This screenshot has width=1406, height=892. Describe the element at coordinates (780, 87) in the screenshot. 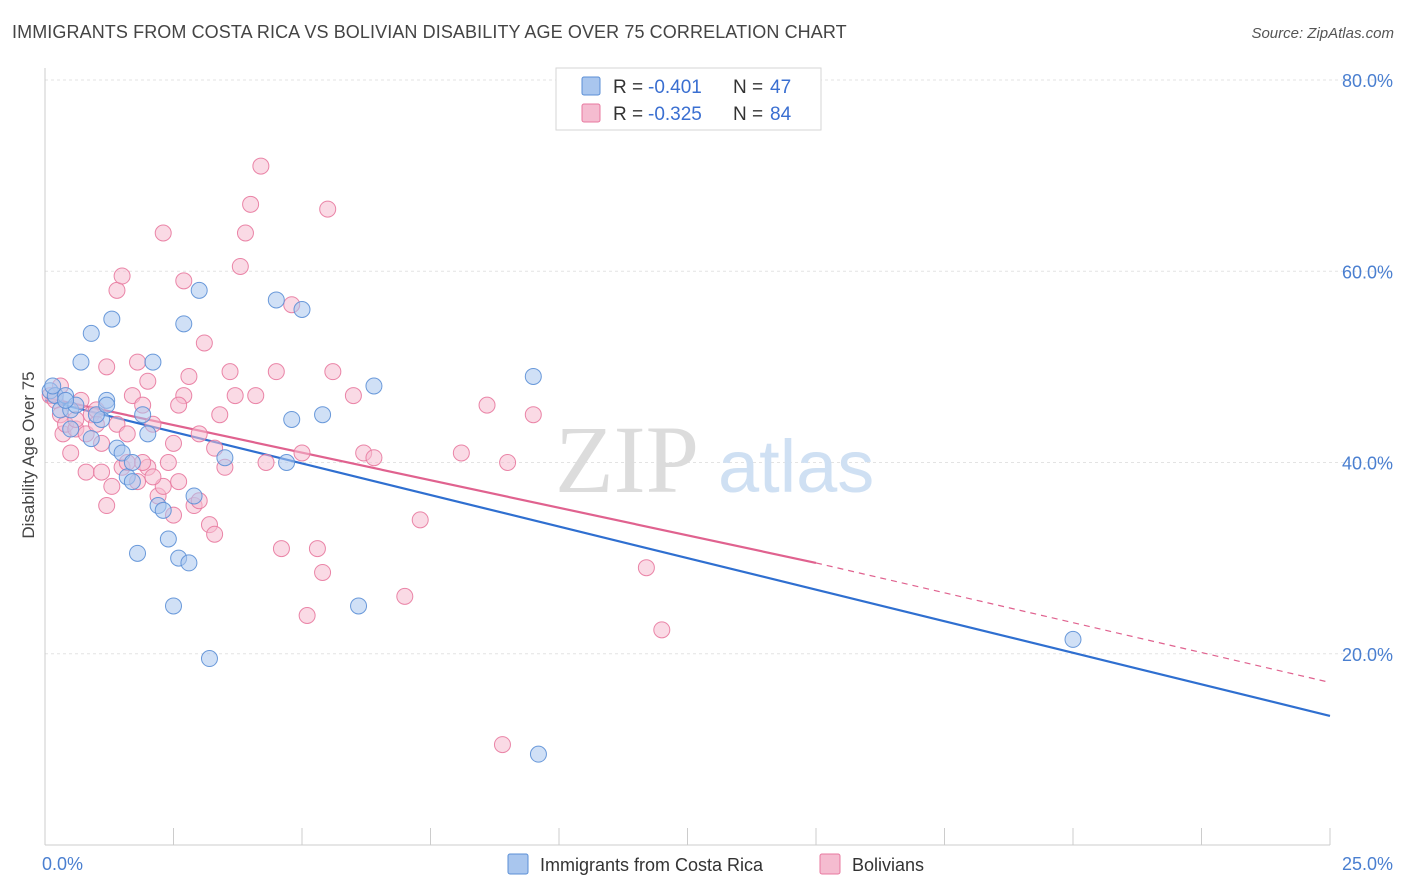

I see `legend-n-value-1: 47` at that location.